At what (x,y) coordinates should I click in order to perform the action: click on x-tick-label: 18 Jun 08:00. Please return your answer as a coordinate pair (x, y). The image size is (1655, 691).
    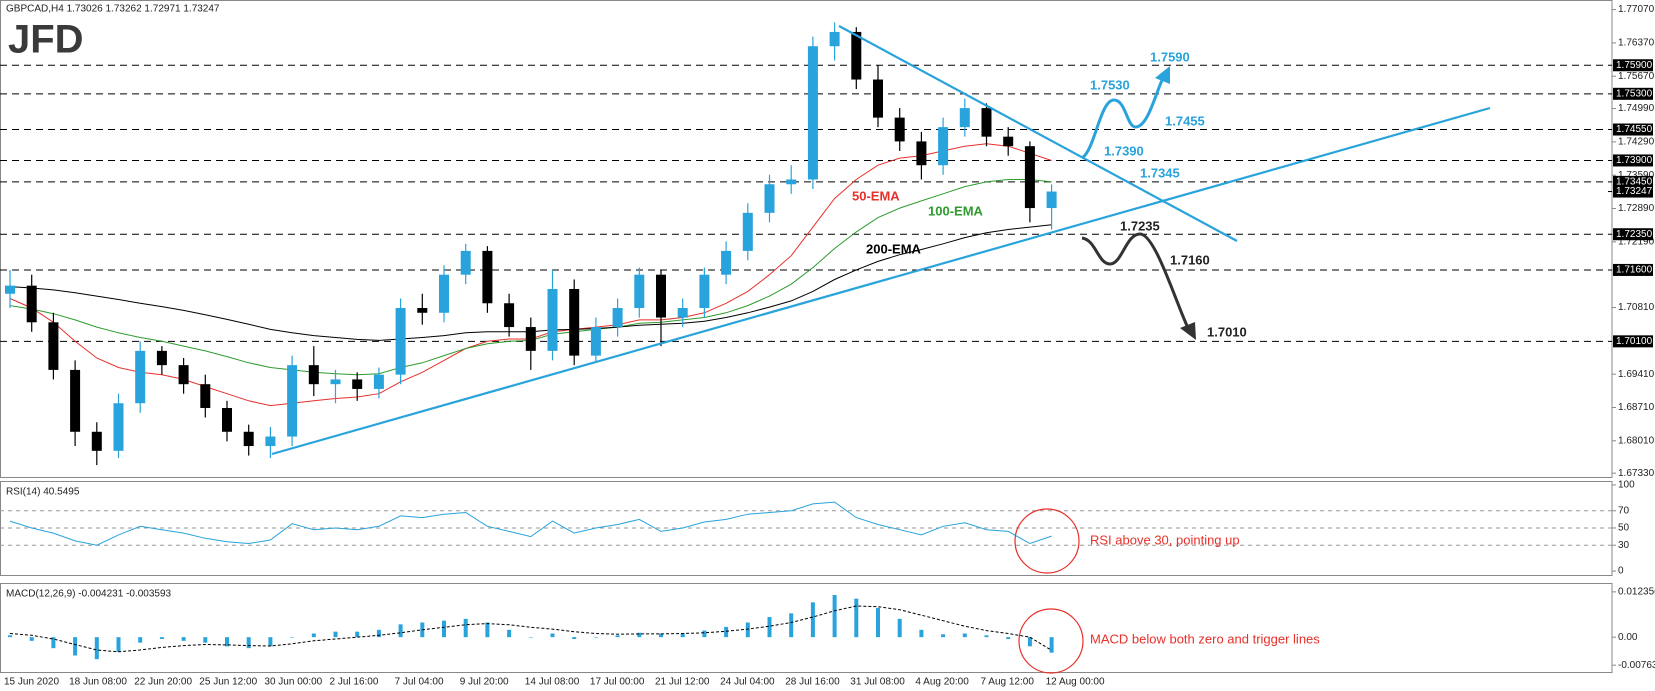
    Looking at the image, I should click on (98, 682).